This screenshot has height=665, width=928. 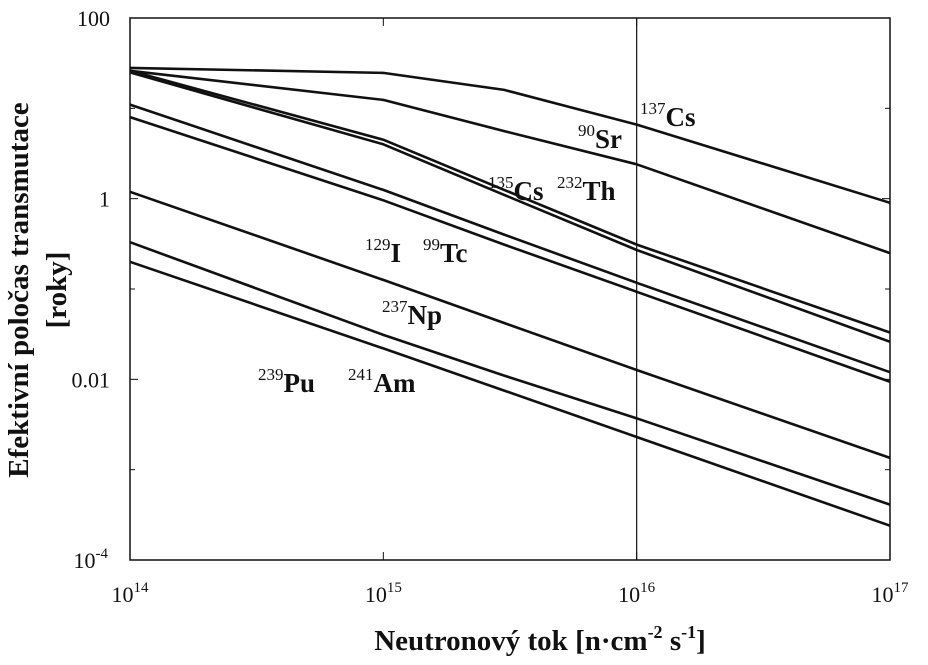 I want to click on y-axis-title: [roky], so click(x=57, y=290).